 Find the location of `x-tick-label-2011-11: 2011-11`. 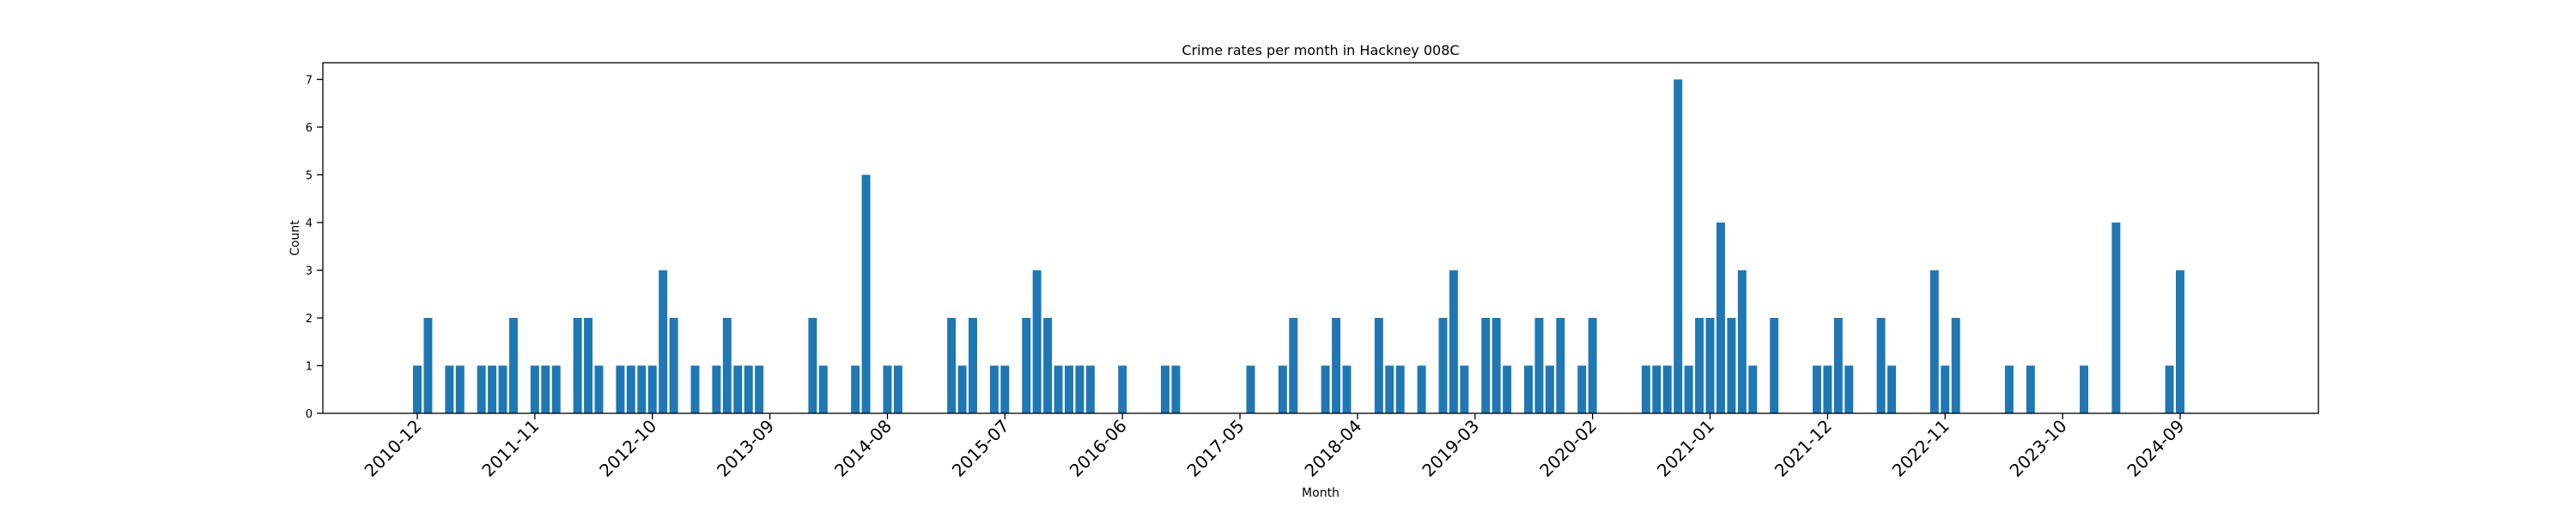

x-tick-label-2011-11: 2011-11 is located at coordinates (510, 448).